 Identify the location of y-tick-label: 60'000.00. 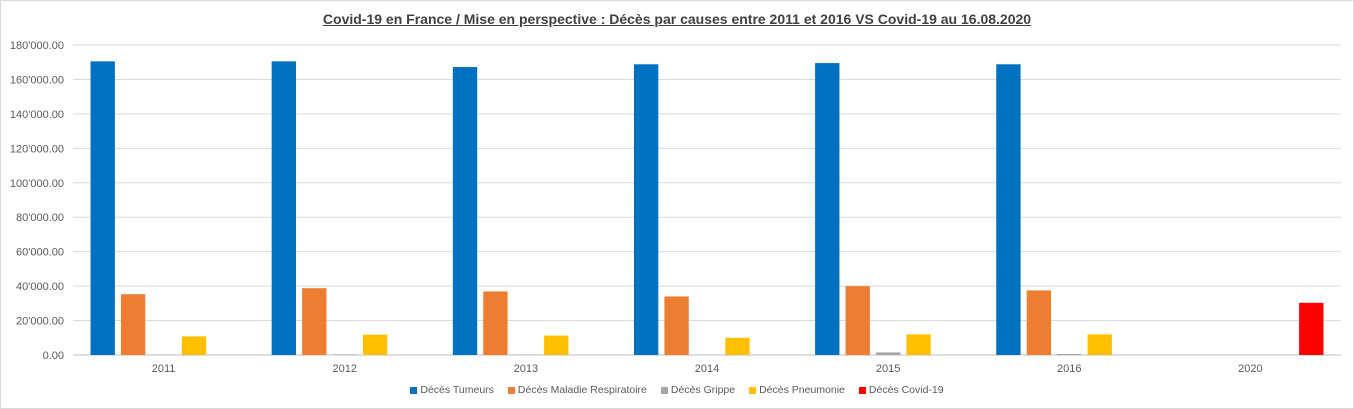
(40, 253).